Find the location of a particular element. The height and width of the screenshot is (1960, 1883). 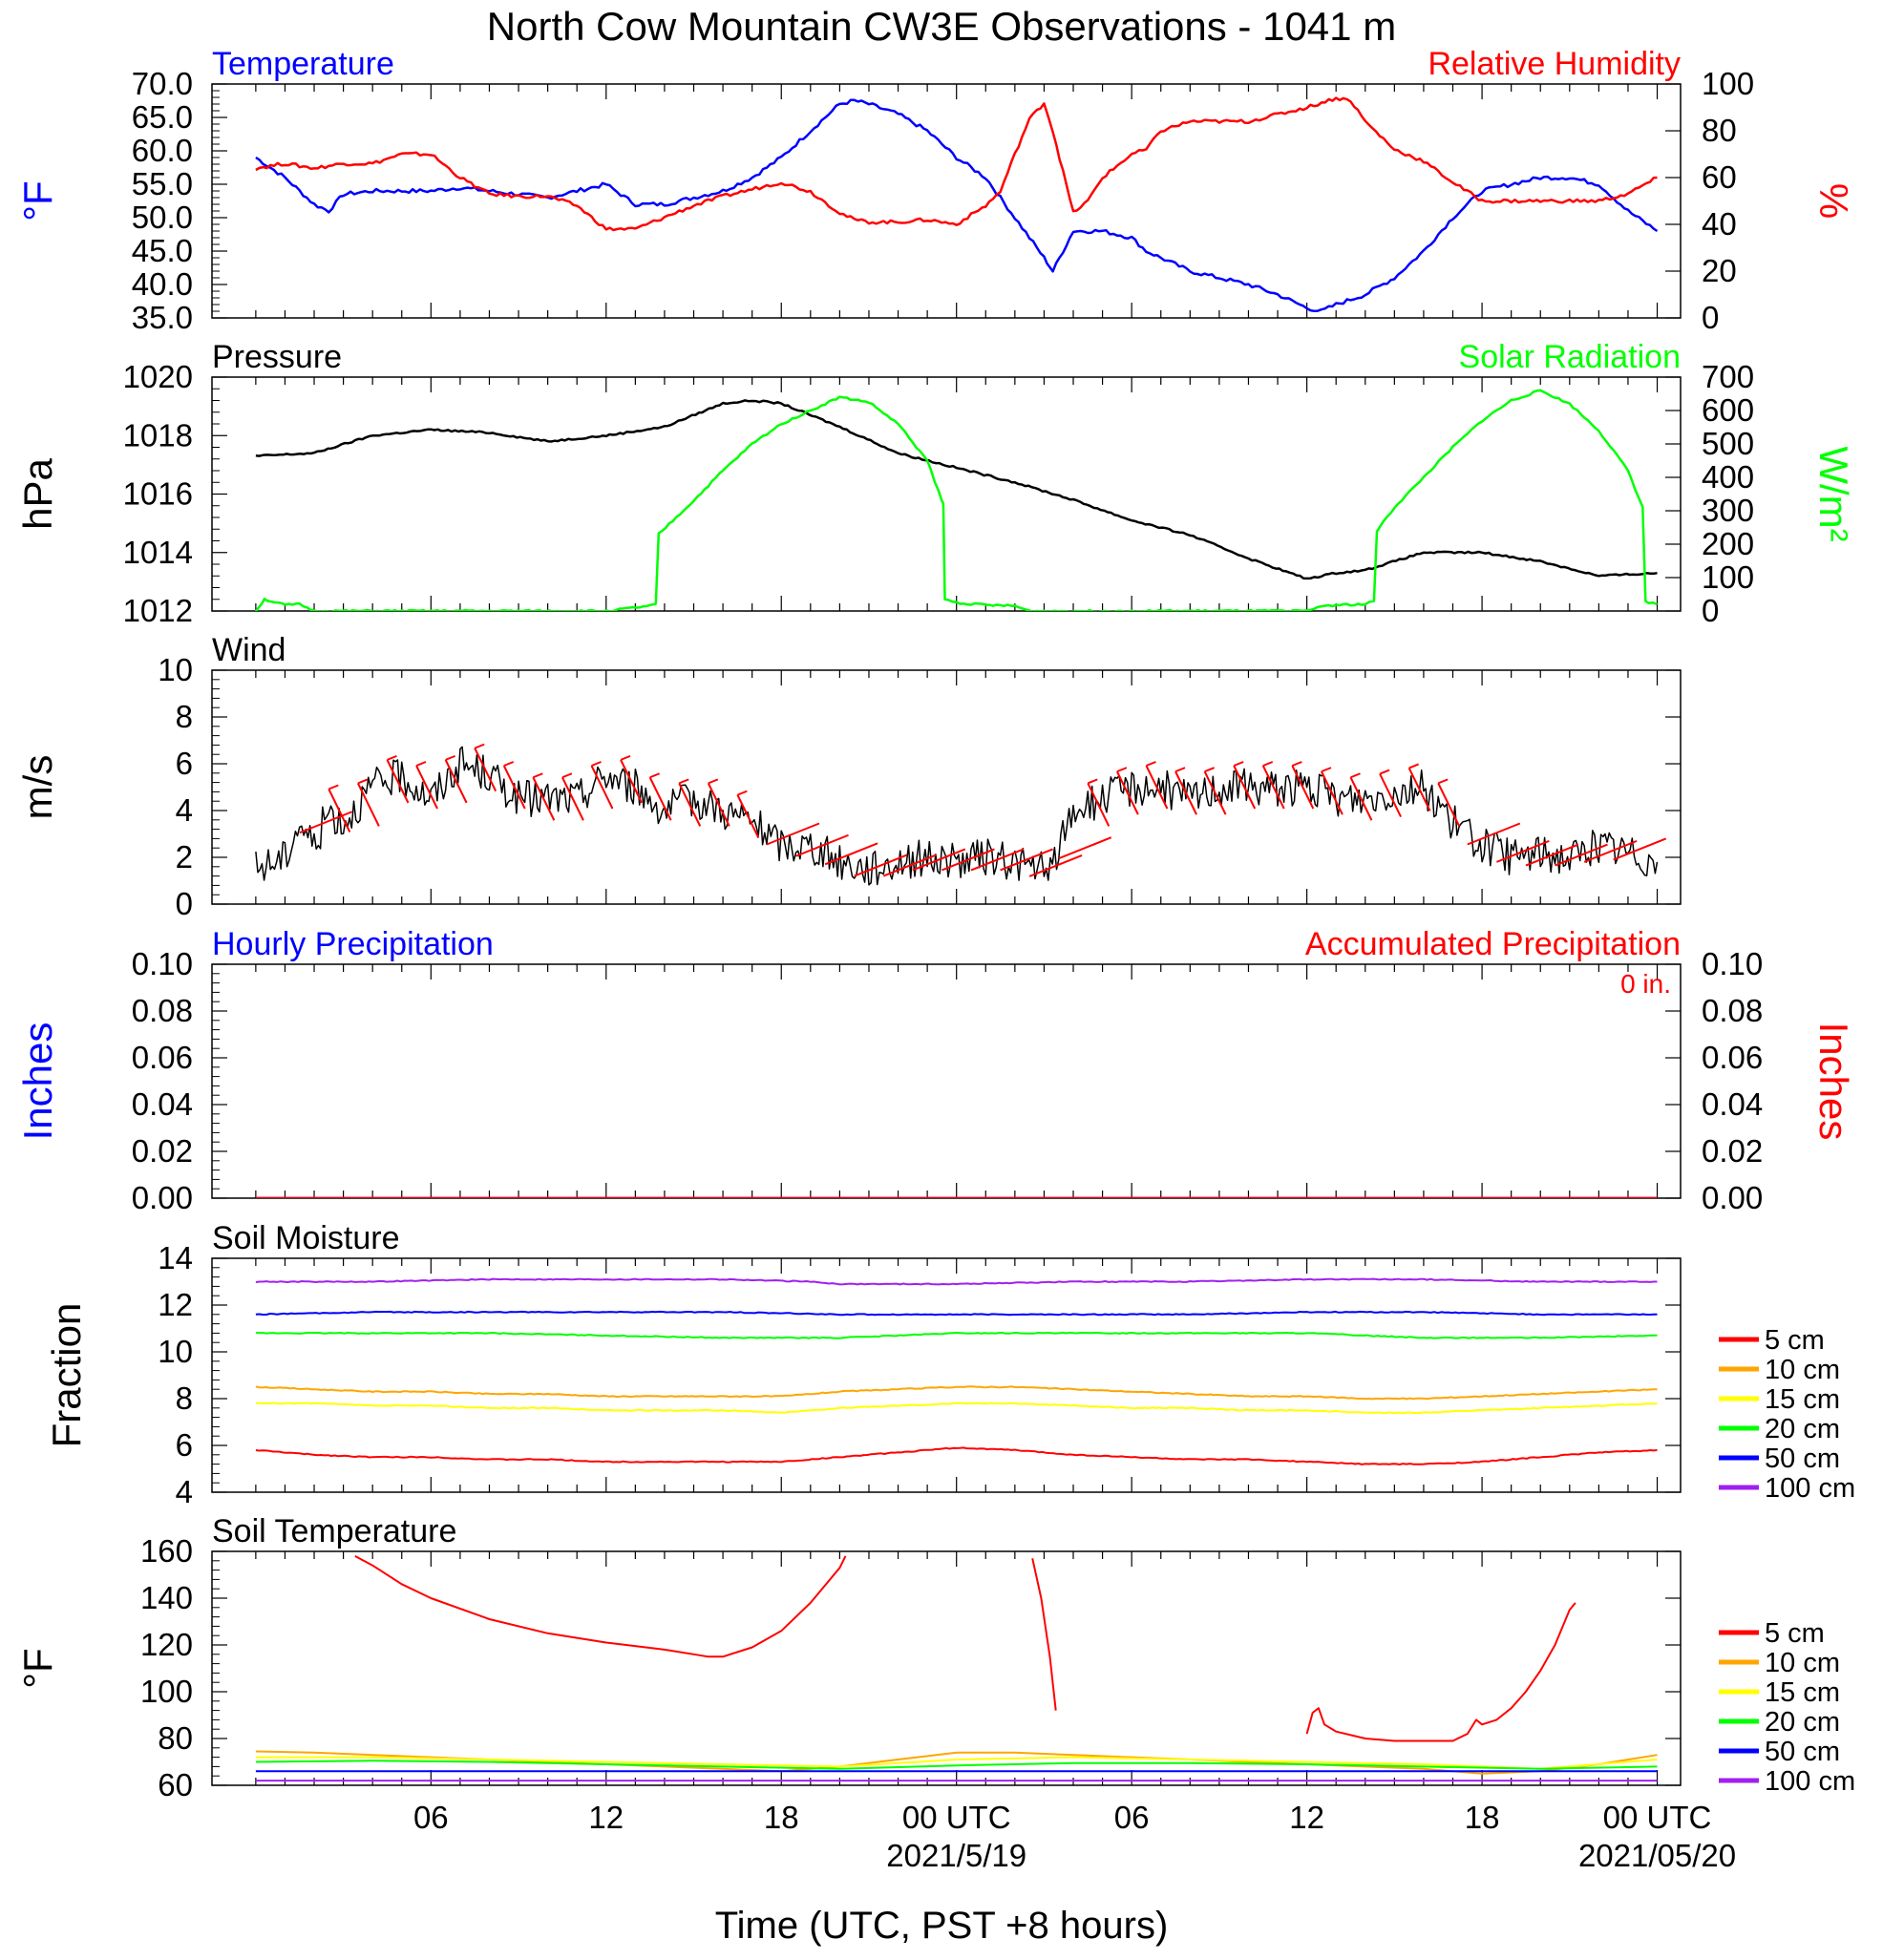

x-tick-label: 18 is located at coordinates (1482, 1817).